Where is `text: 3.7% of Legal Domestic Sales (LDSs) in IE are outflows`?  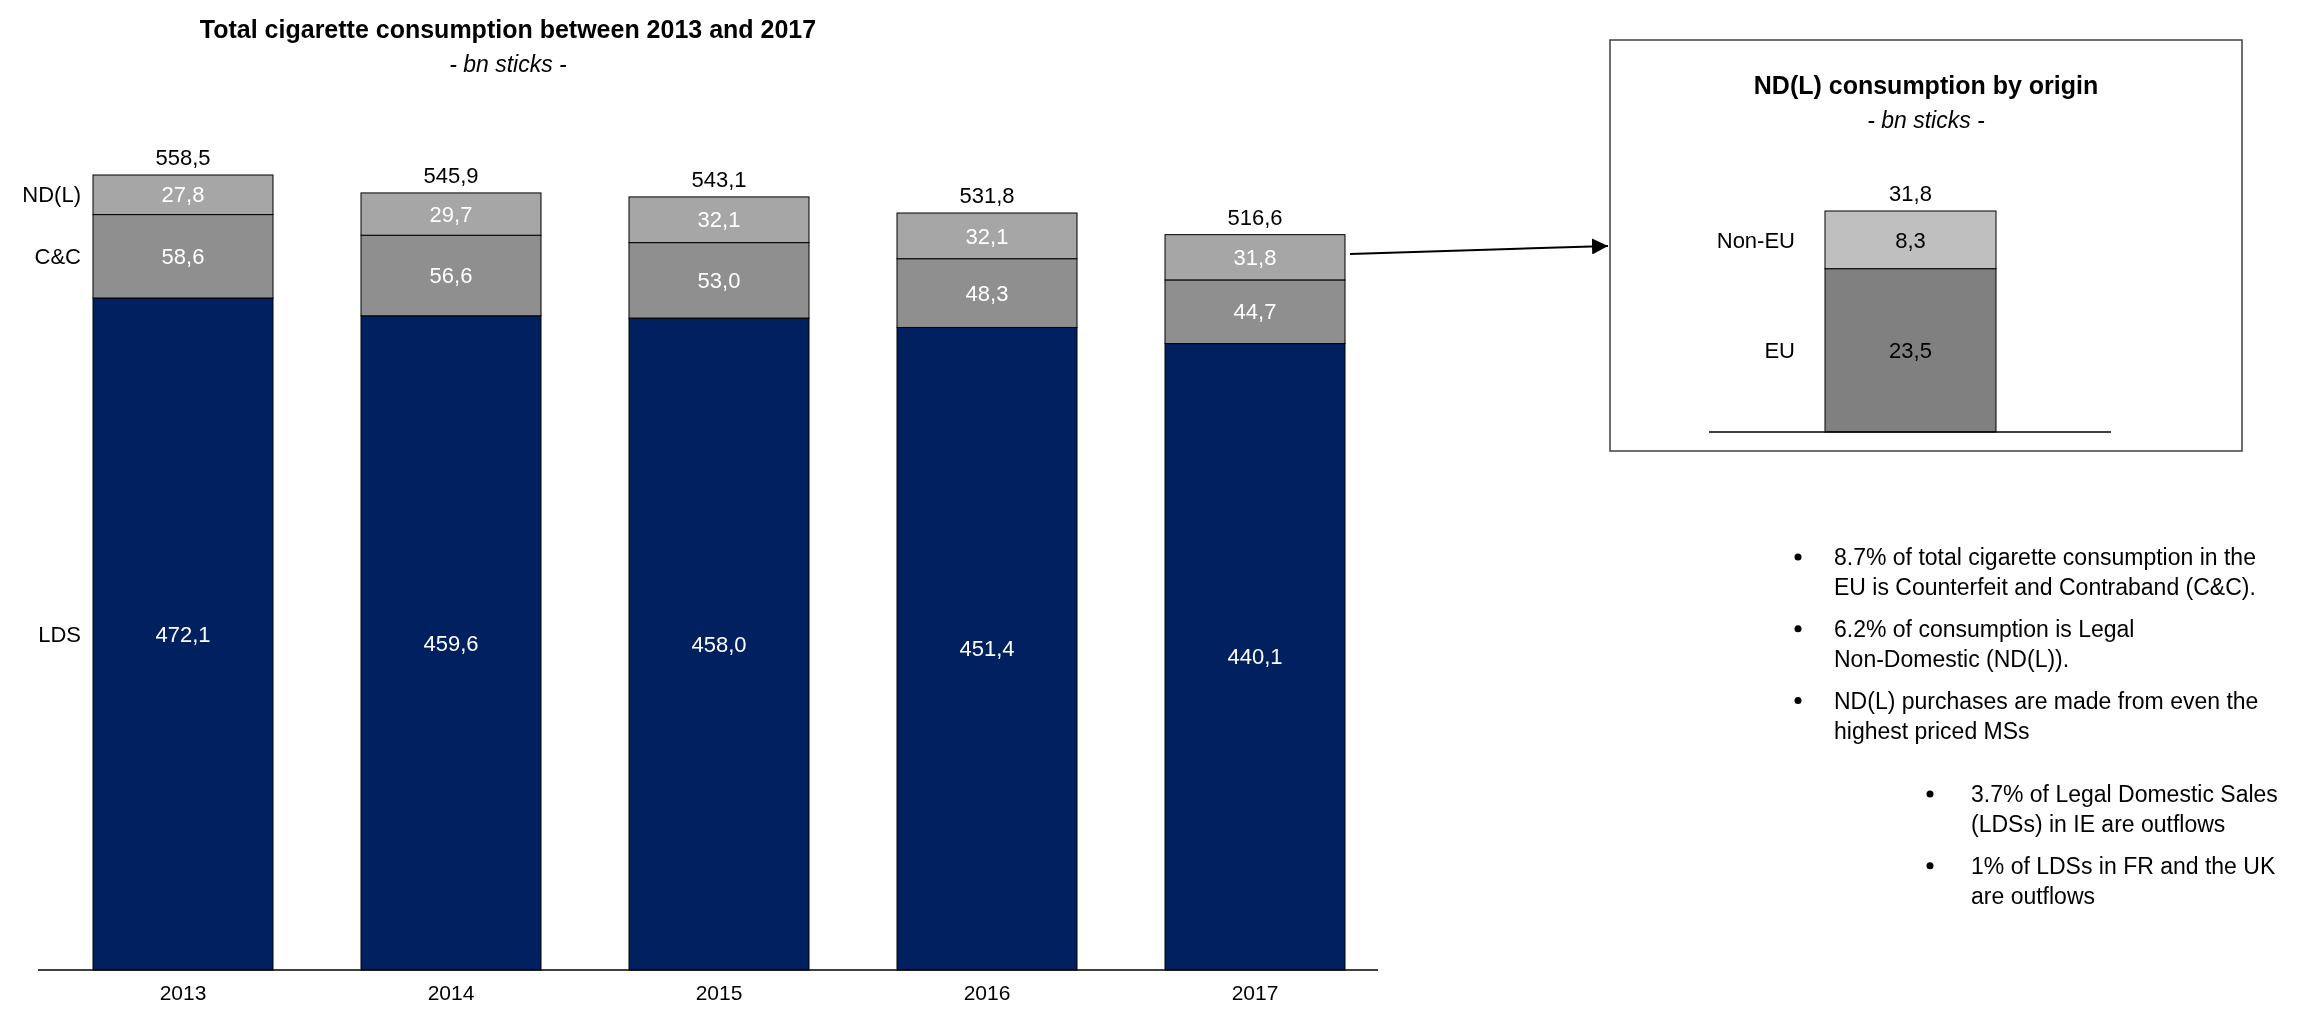 text: 3.7% of Legal Domestic Sales (LDSs) in IE are outflows is located at coordinates (2124, 809).